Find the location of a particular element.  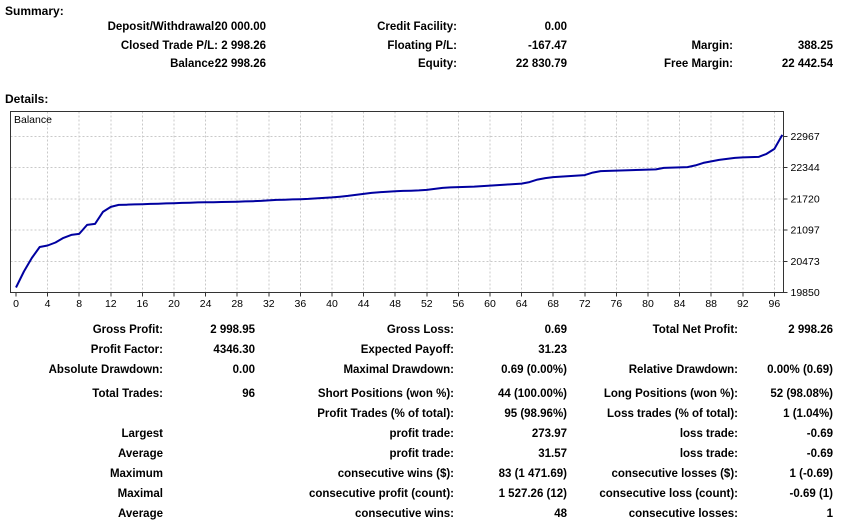

x-axis-label: 92 is located at coordinates (743, 304).